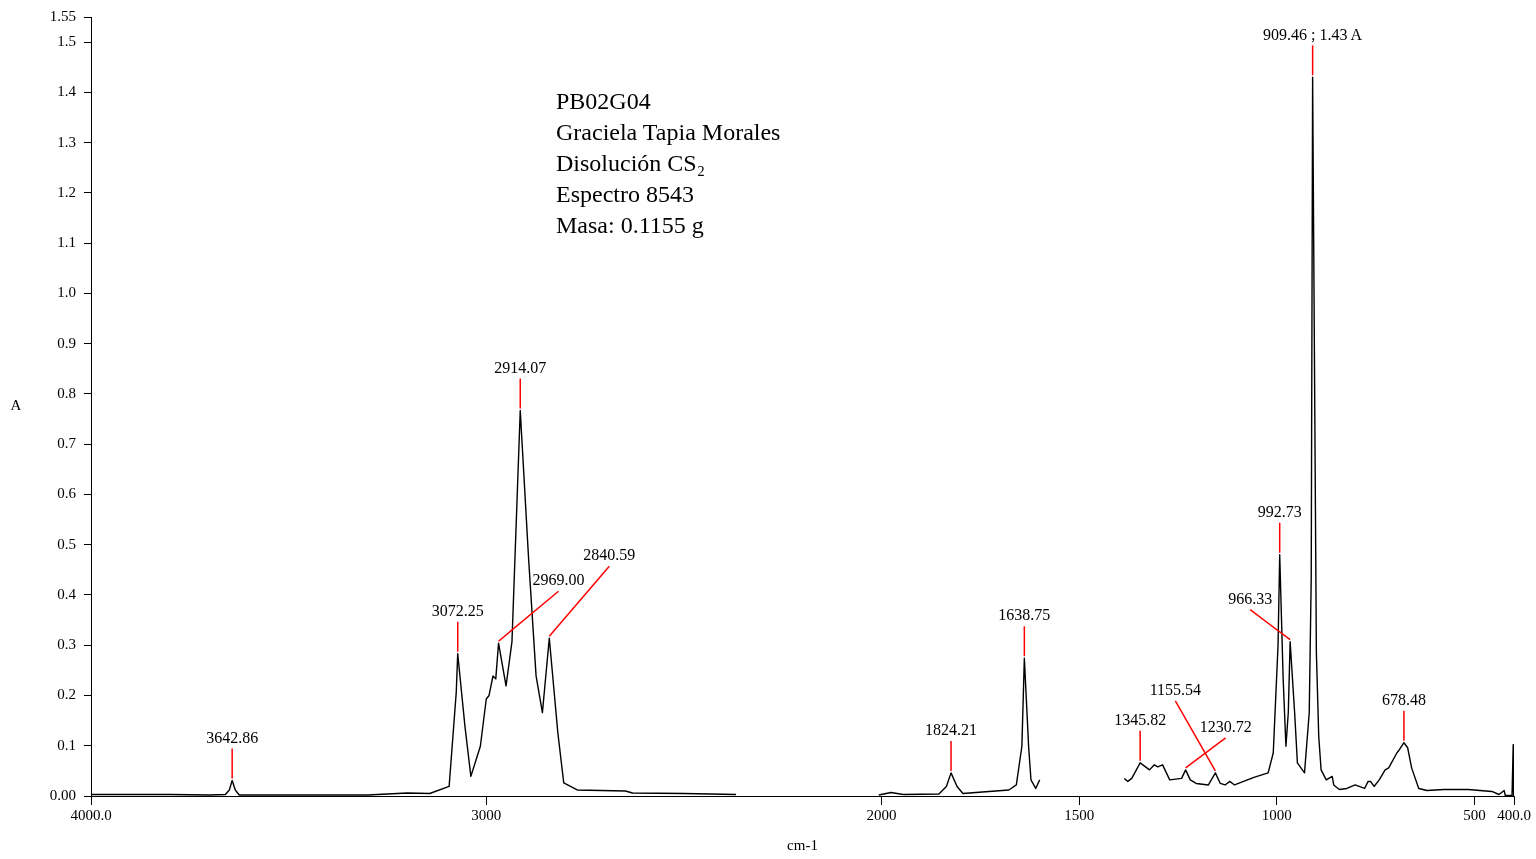 This screenshot has width=1536, height=859. What do you see at coordinates (66, 744) in the screenshot?
I see `y-tick-label: 0.1` at bounding box center [66, 744].